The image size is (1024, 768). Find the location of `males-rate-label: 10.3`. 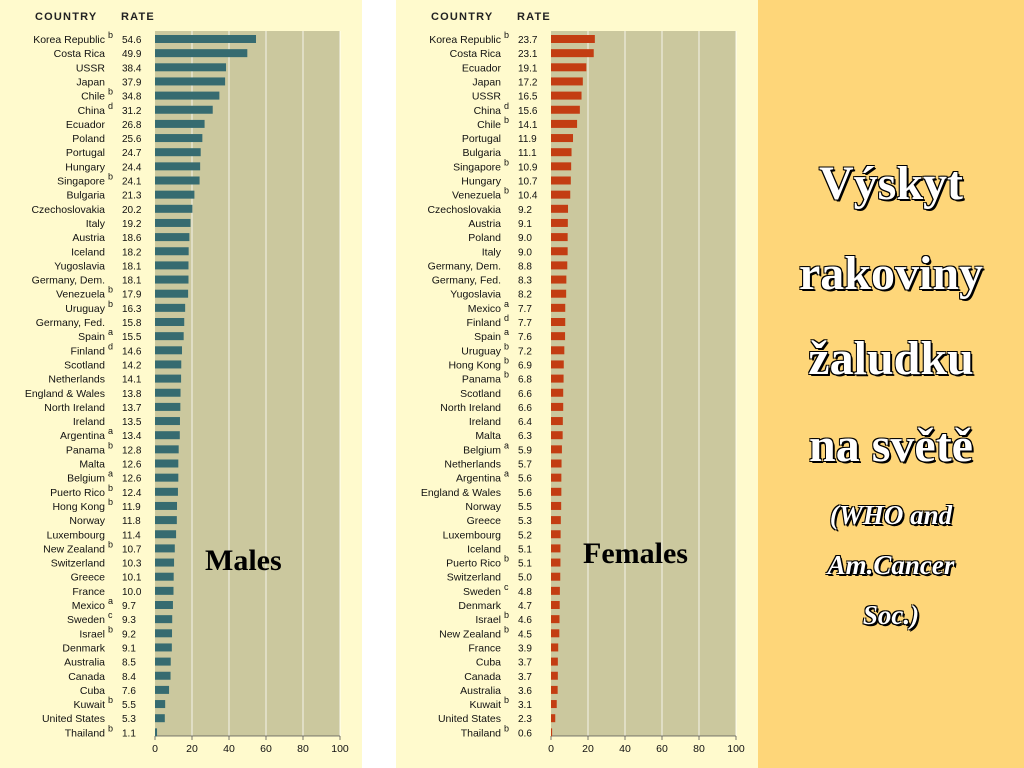

males-rate-label: 10.3 is located at coordinates (132, 564).